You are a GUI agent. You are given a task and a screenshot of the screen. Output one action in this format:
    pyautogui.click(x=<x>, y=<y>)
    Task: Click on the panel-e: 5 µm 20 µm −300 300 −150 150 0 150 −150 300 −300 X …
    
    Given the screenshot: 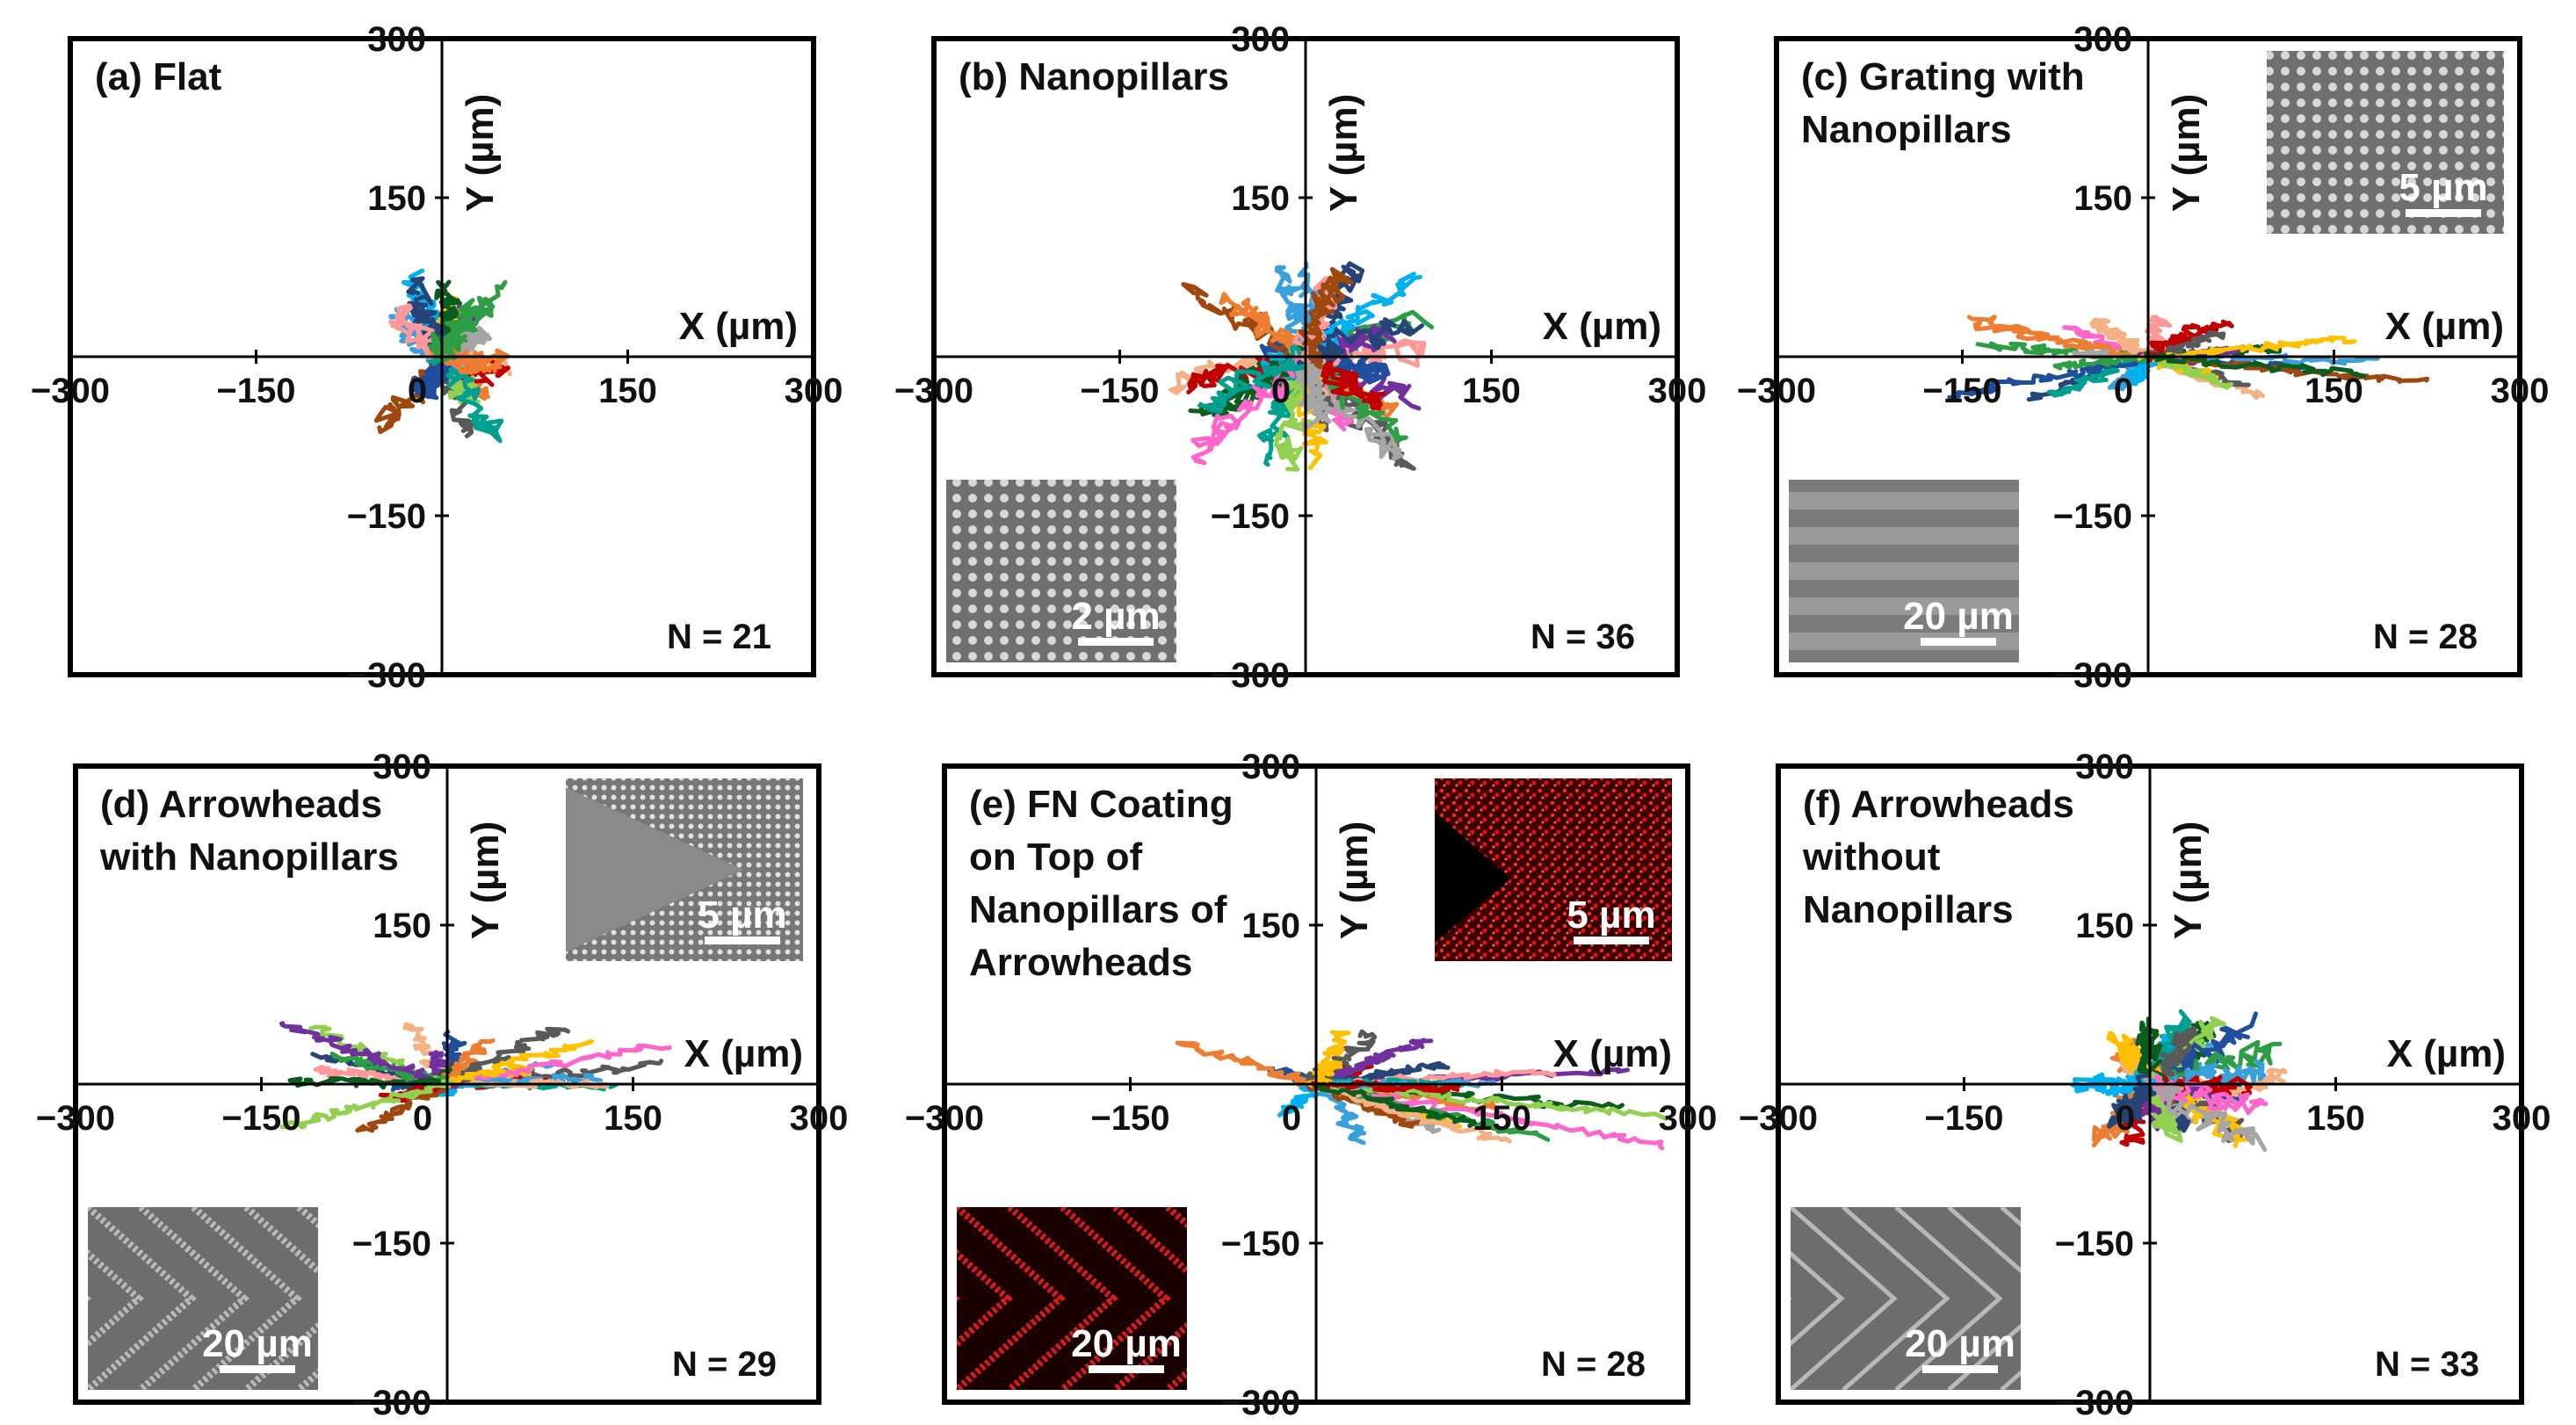 What is the action you would take?
    pyautogui.click(x=1311, y=1085)
    